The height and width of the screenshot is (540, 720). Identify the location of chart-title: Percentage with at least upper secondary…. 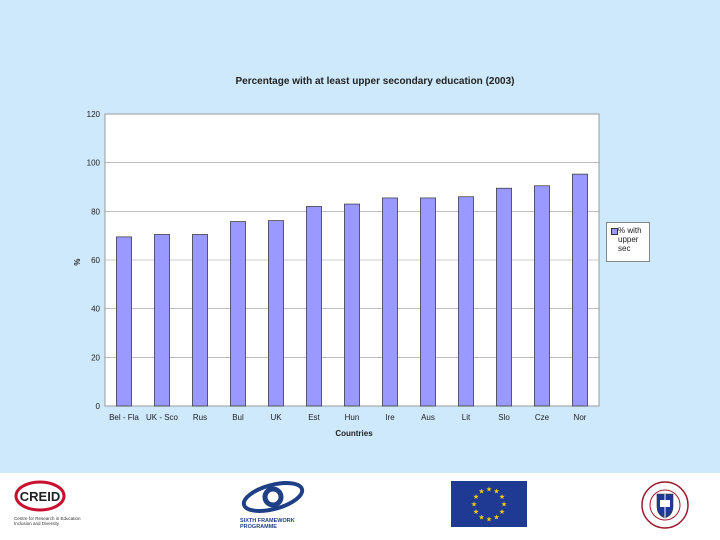
(375, 81).